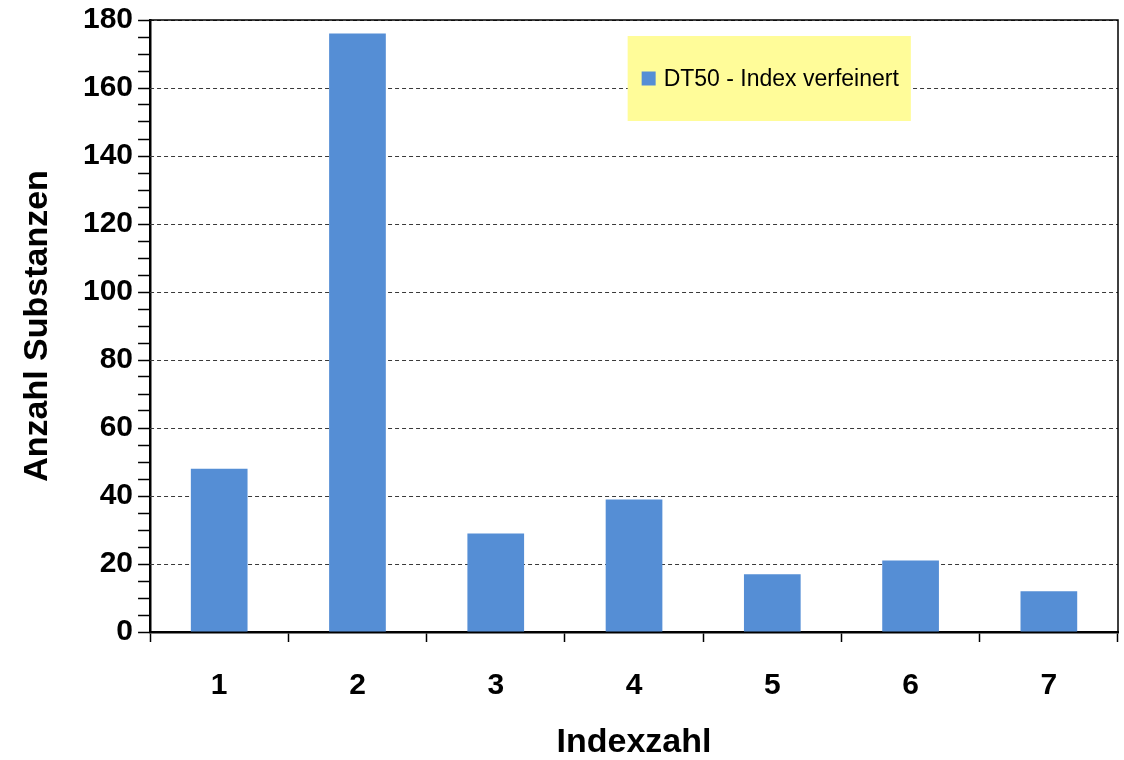  Describe the element at coordinates (496, 684) in the screenshot. I see `x-tick-label: 3` at that location.